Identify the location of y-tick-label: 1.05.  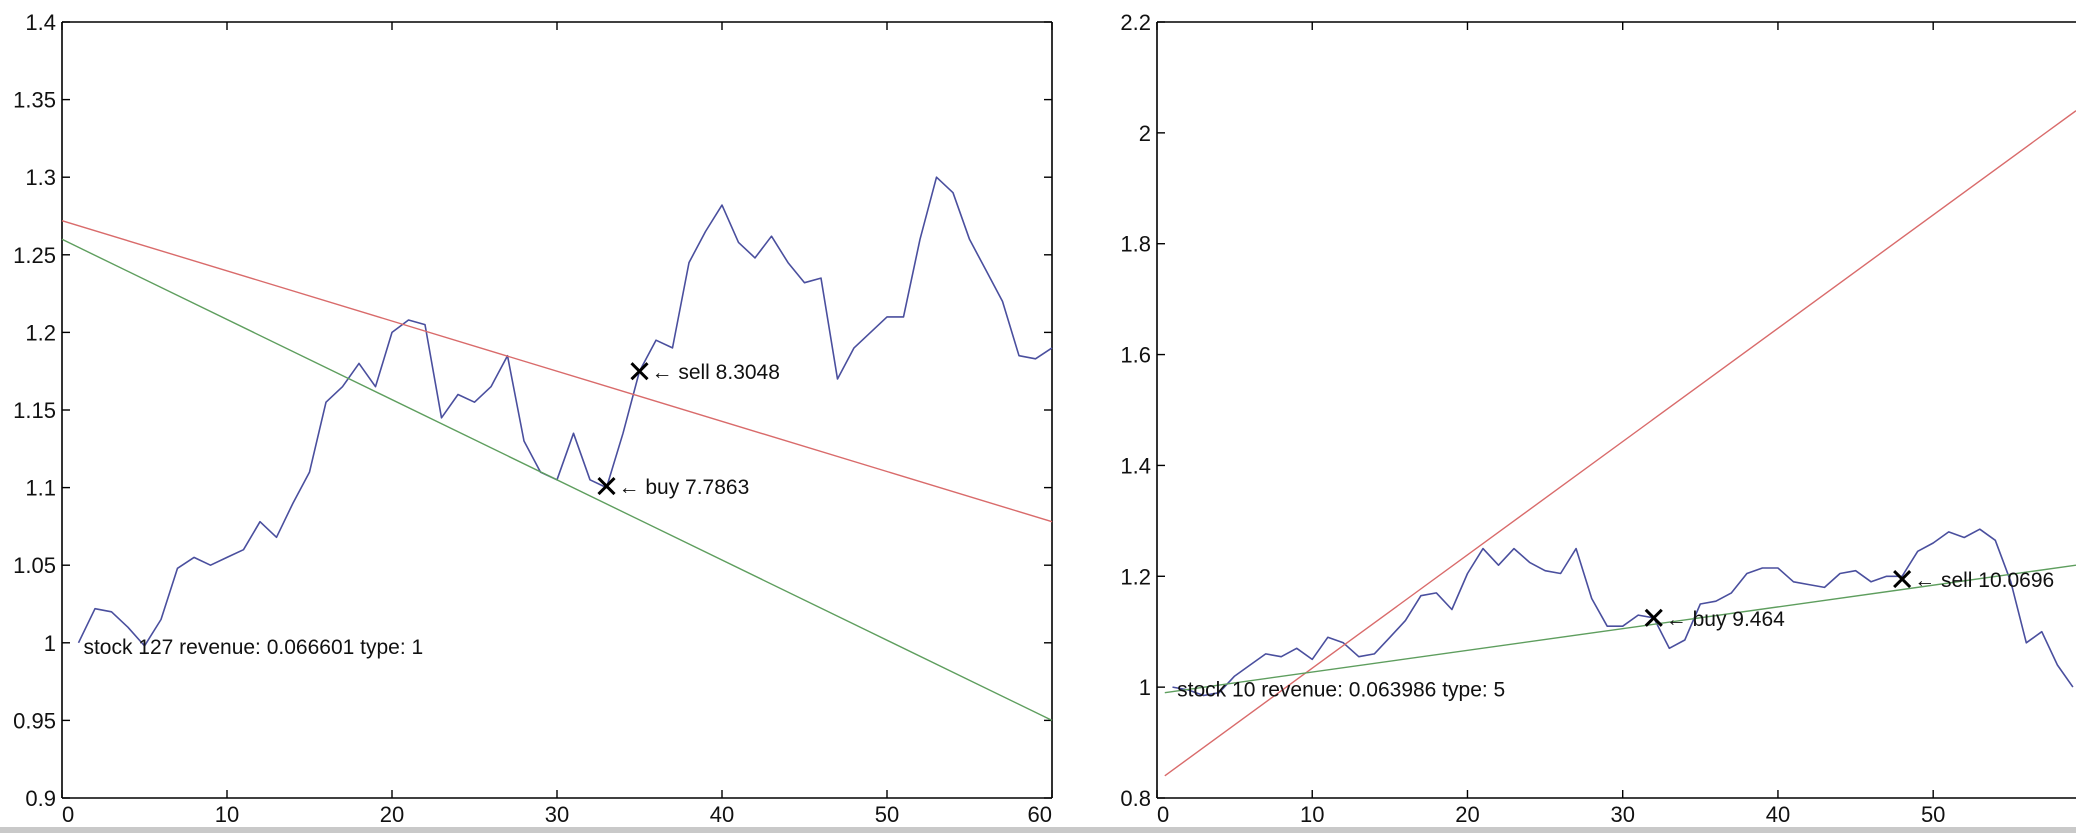
(34, 565).